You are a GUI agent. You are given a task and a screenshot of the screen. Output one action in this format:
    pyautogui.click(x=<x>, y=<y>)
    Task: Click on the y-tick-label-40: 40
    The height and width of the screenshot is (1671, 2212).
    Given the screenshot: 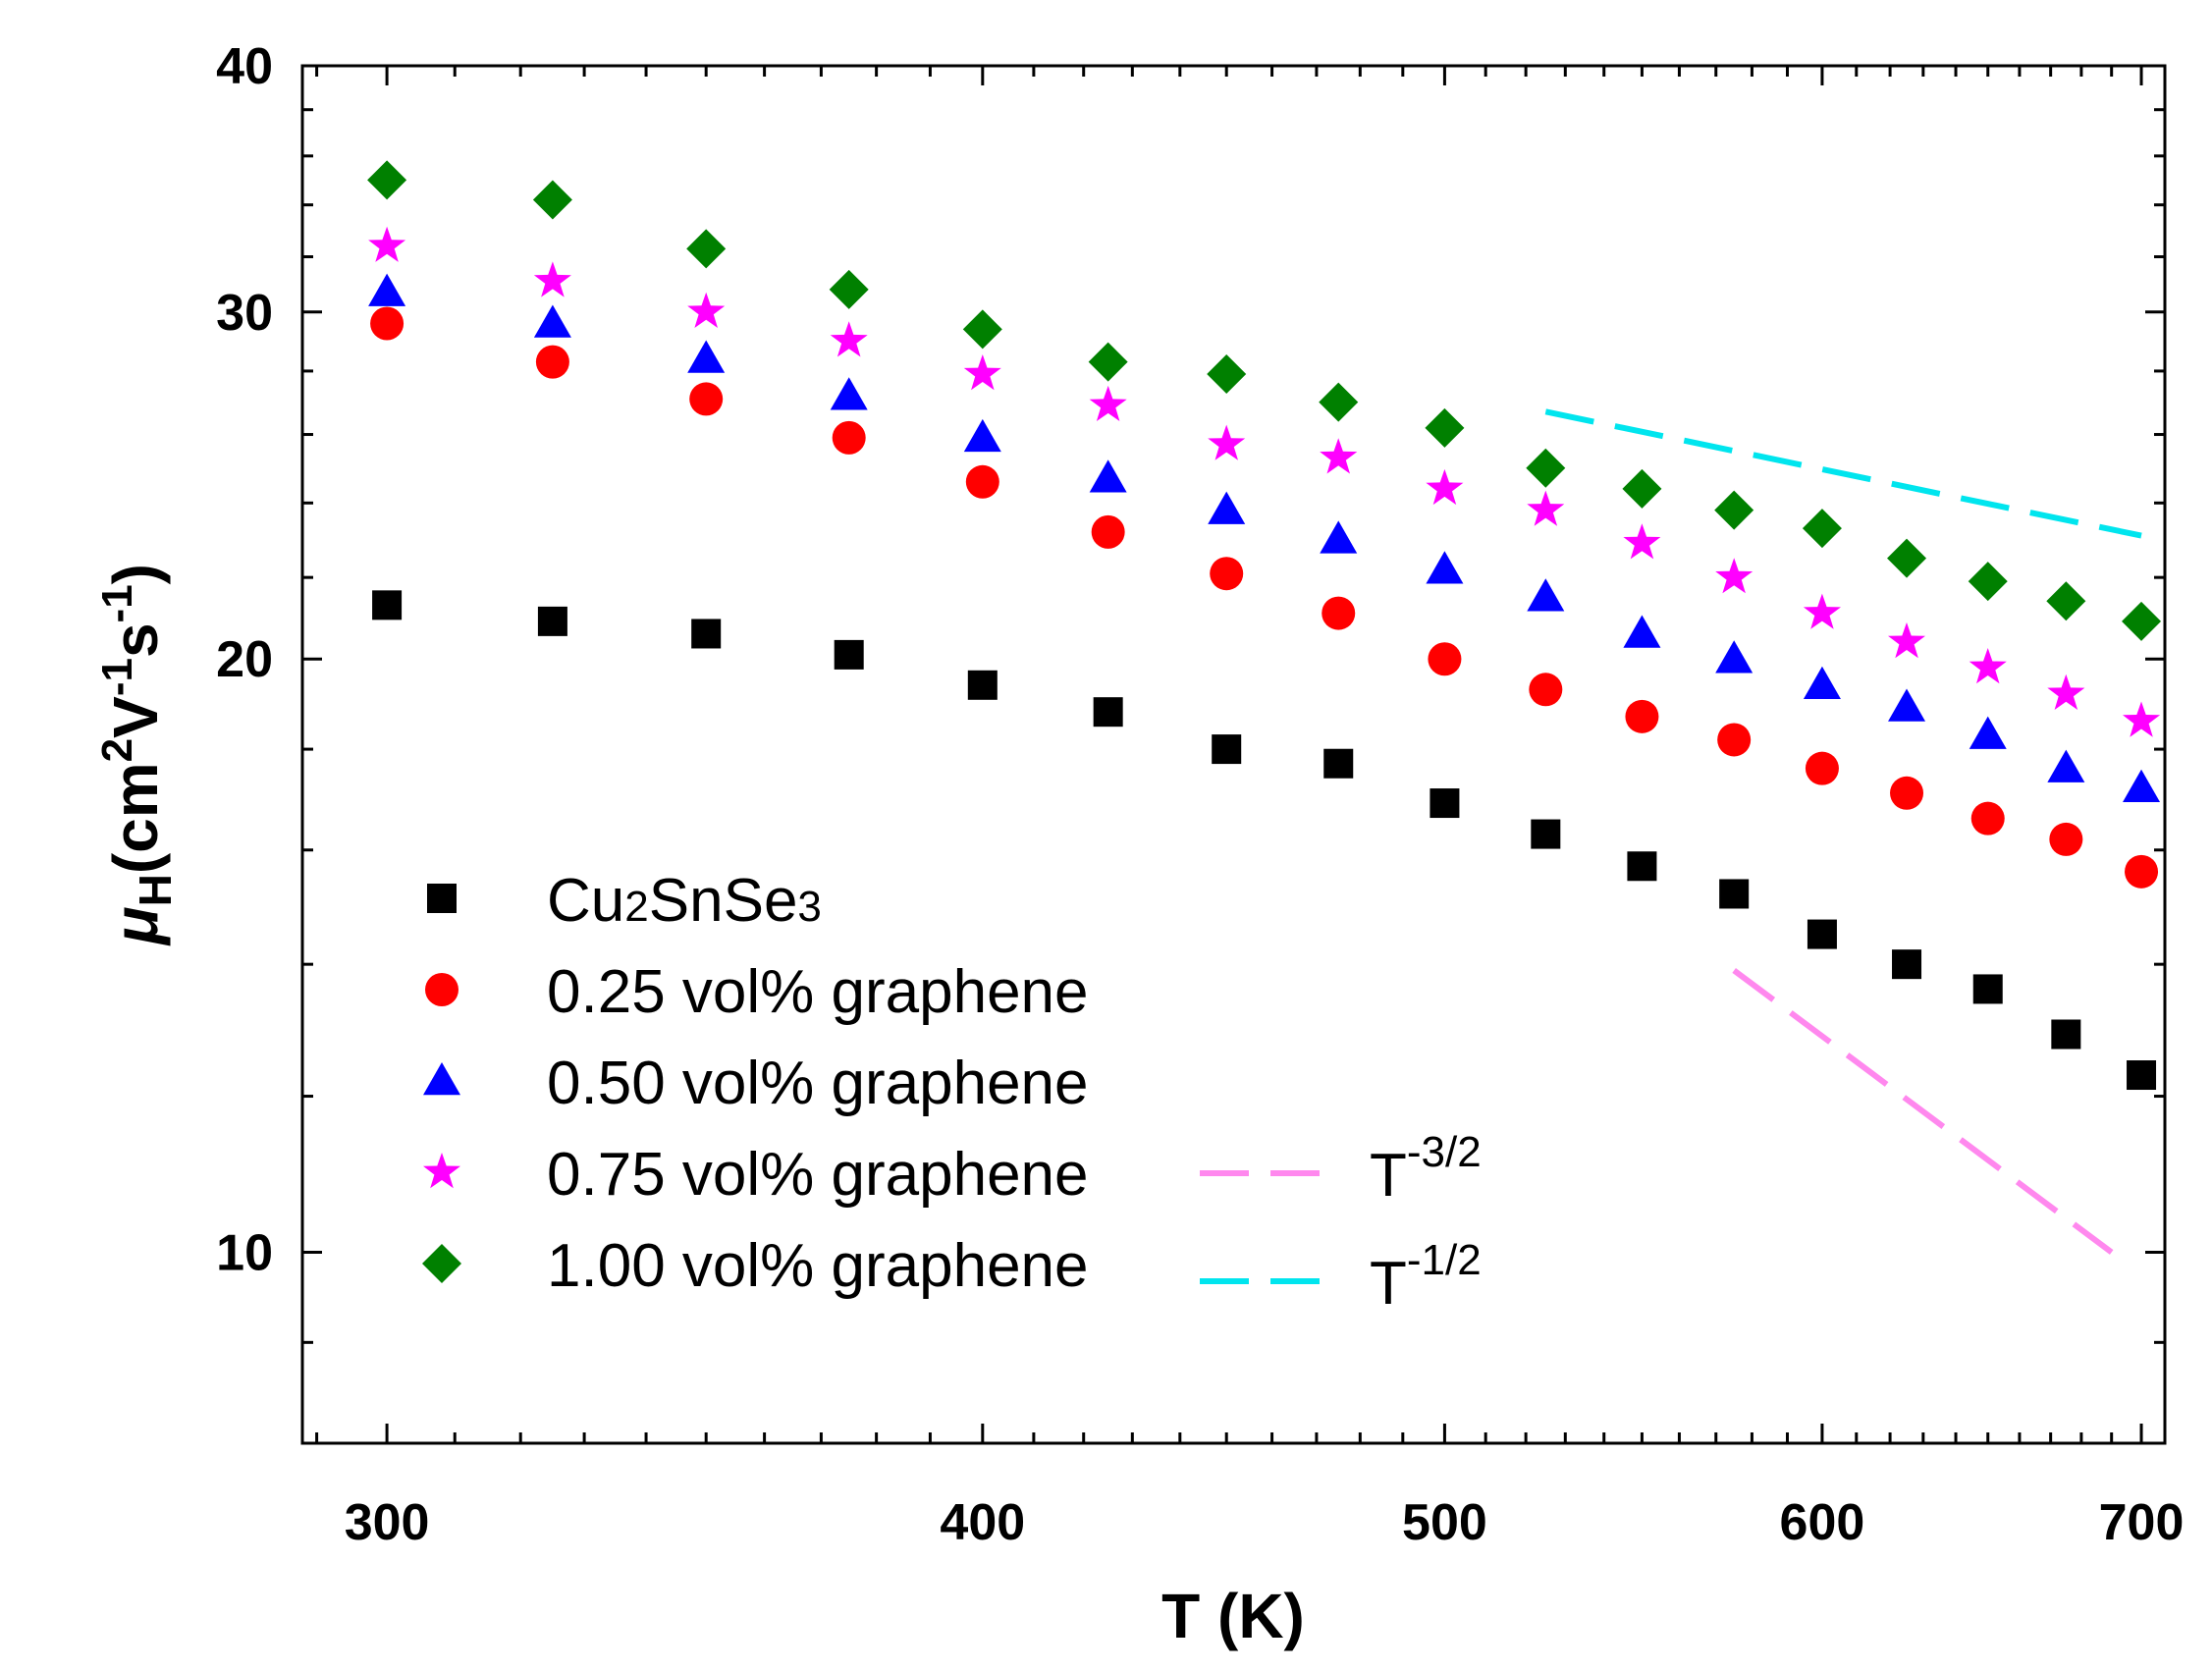 What is the action you would take?
    pyautogui.click(x=244, y=66)
    